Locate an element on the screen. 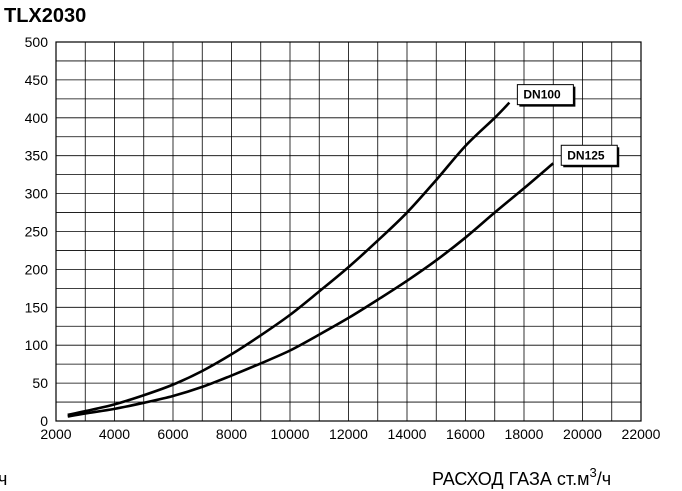  series-label-dn100: DN100 is located at coordinates (546, 95).